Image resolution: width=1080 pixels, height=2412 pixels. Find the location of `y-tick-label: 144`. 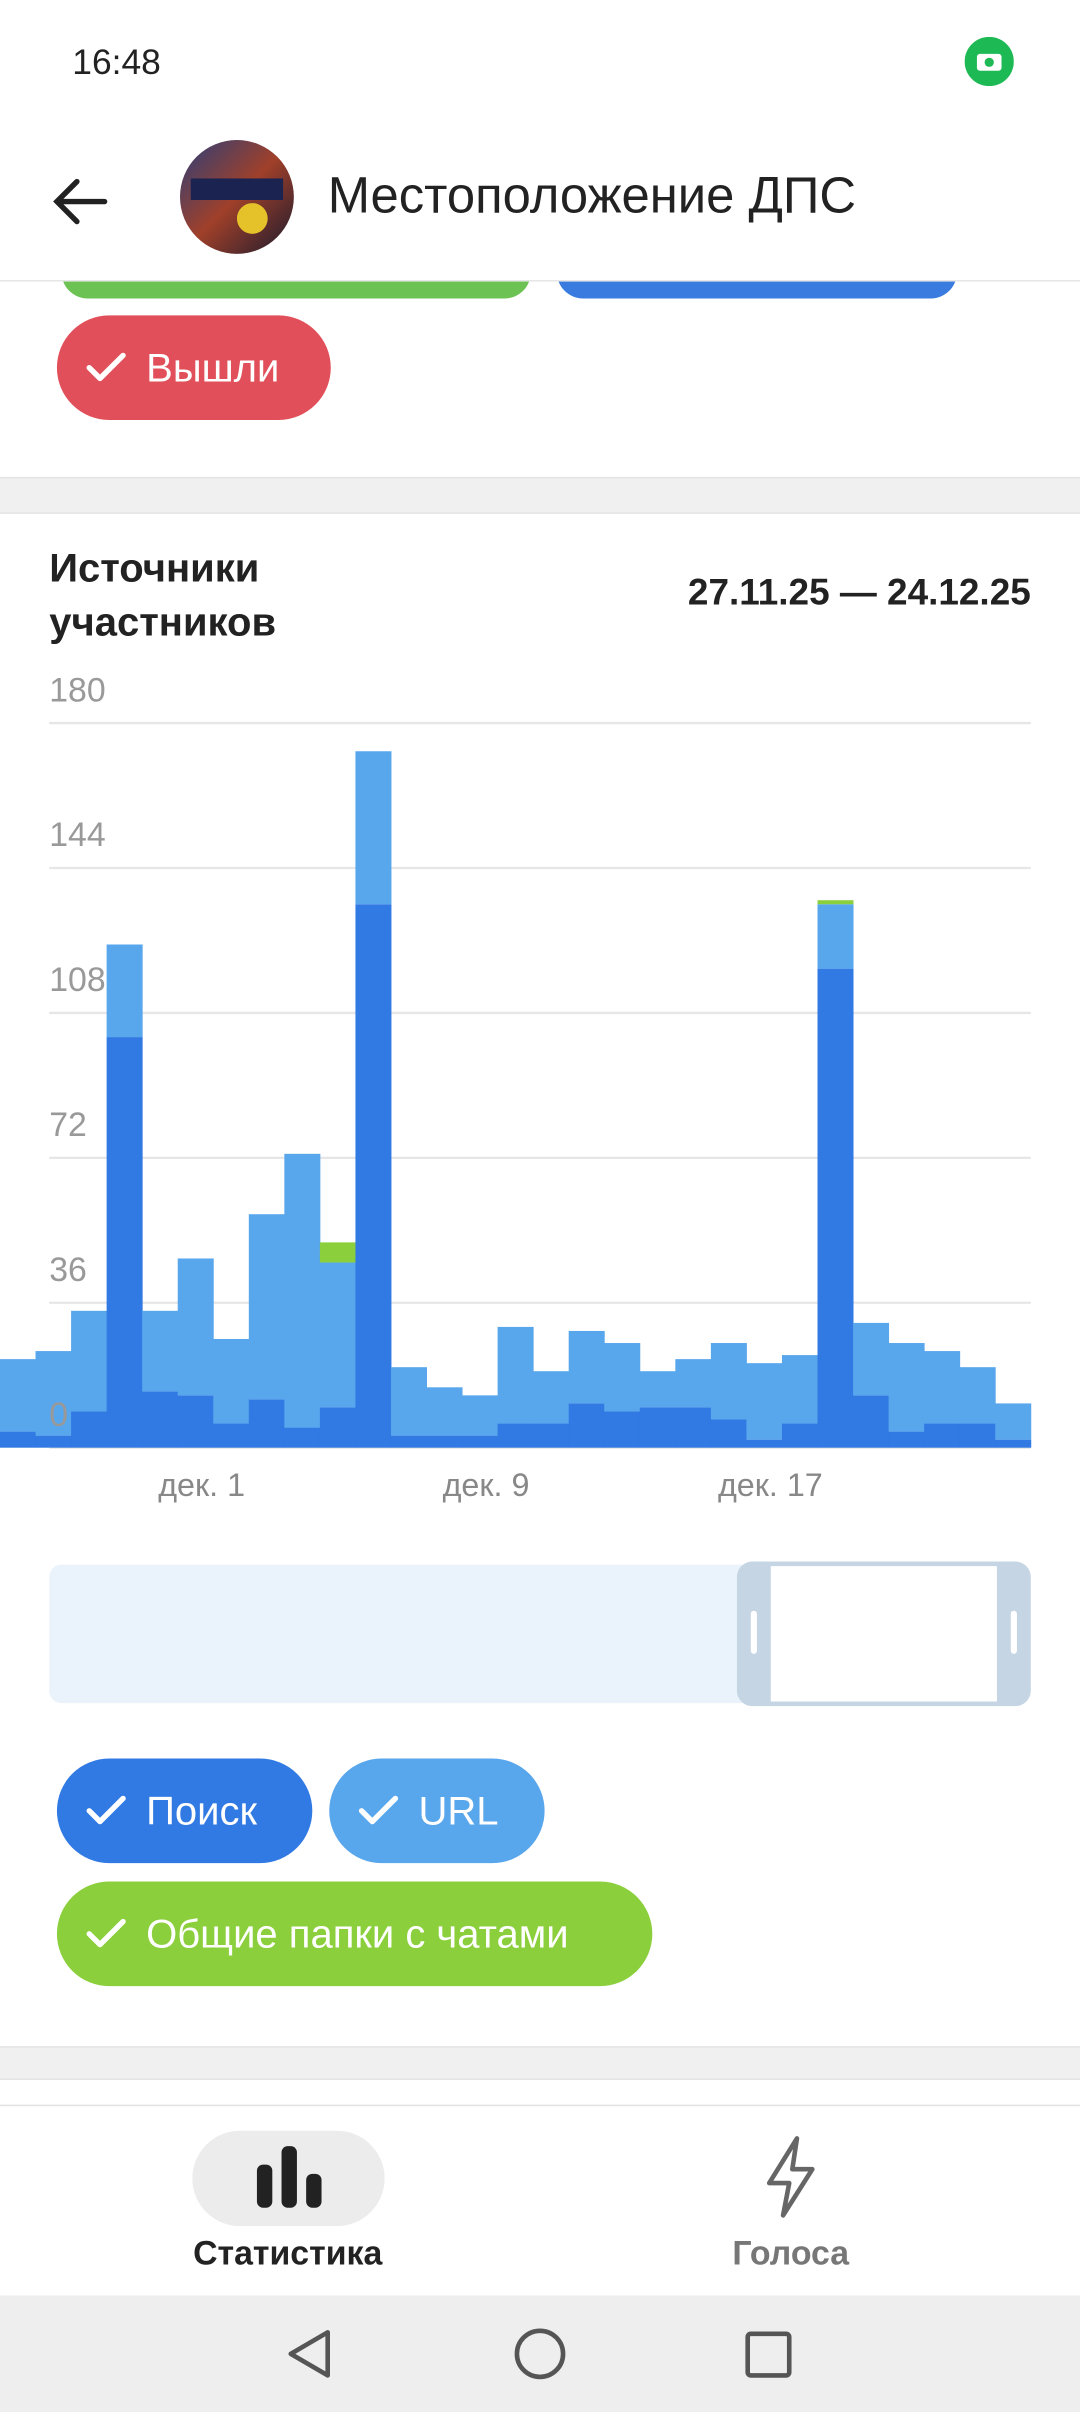

y-tick-label: 144 is located at coordinates (77, 835).